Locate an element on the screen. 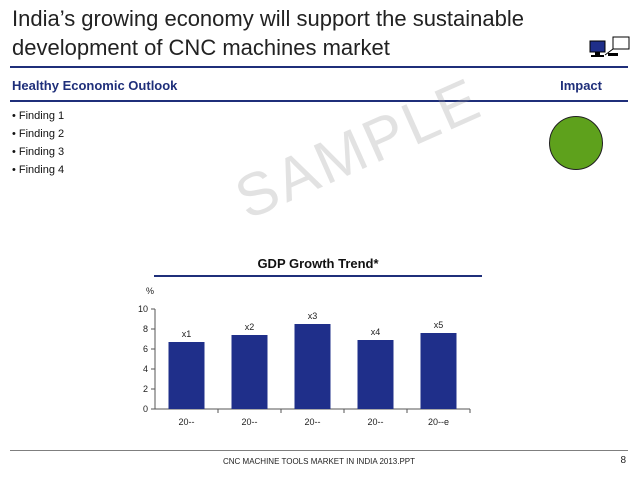  finding-text: Finding 1 is located at coordinates (41, 116).